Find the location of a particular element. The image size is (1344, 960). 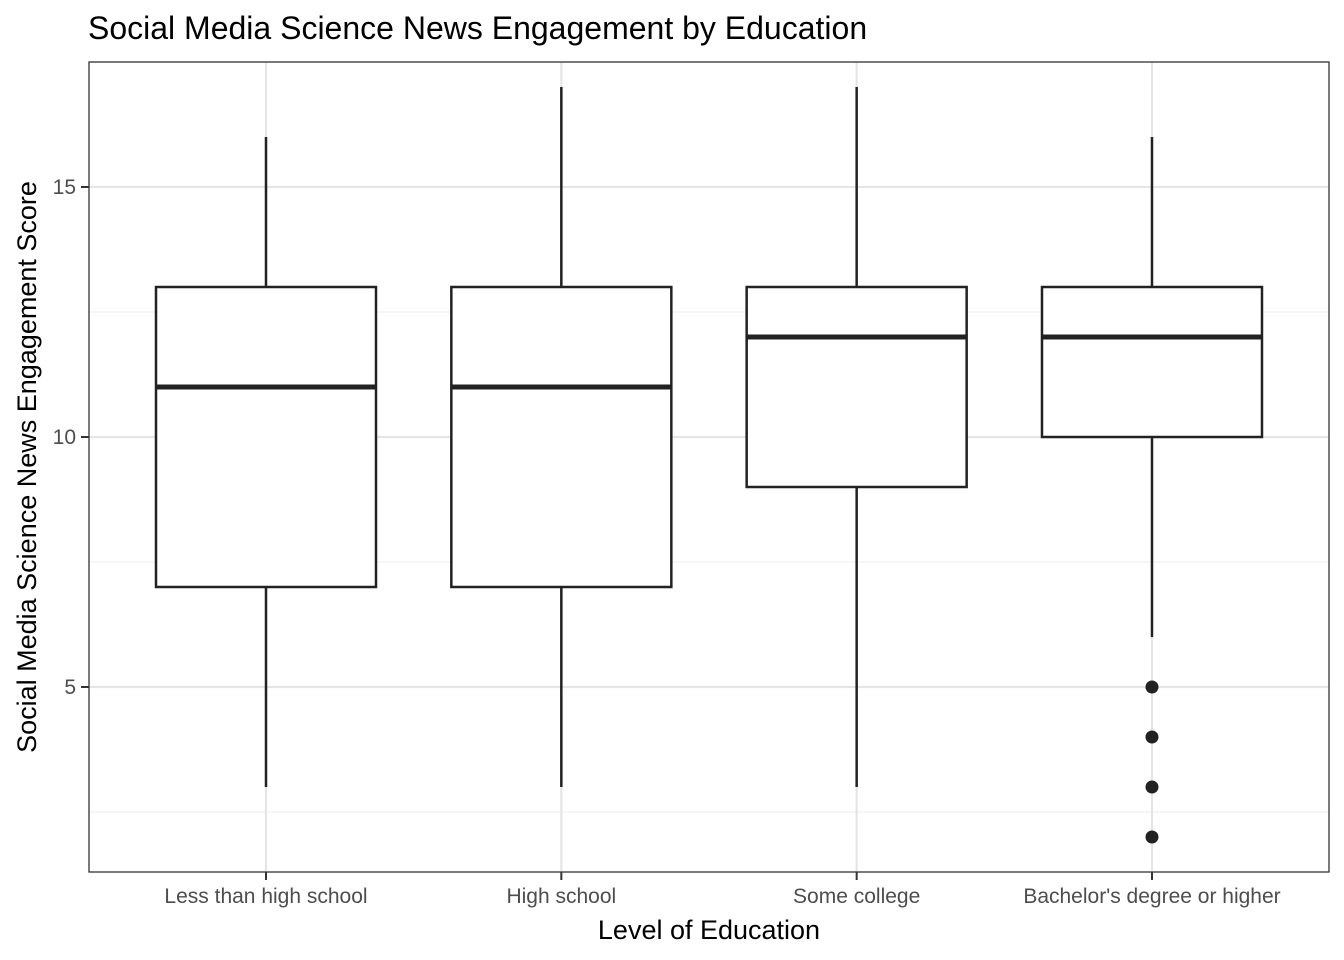

x-tick-label: Less than high school is located at coordinates (265, 896).